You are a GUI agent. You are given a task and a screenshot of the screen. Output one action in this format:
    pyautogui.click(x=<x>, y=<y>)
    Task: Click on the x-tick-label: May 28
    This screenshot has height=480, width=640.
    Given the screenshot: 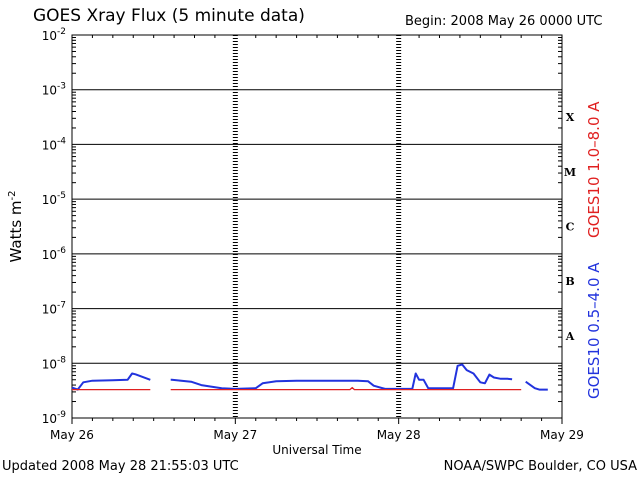 What is the action you would take?
    pyautogui.click(x=399, y=435)
    